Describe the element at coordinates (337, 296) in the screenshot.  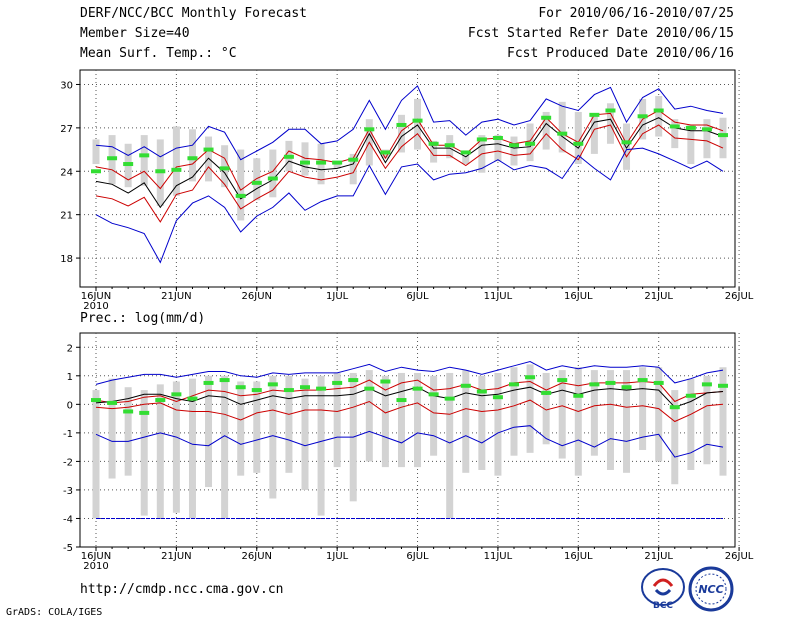
I see `x-tick-label: 1JUL` at that location.